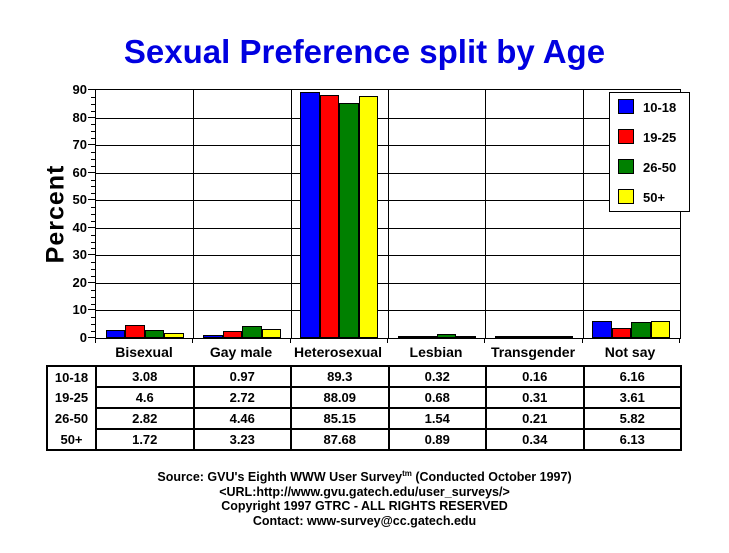 The image size is (729, 553). Describe the element at coordinates (310, 214) in the screenshot. I see `bar-10-18-heterosexual` at that location.